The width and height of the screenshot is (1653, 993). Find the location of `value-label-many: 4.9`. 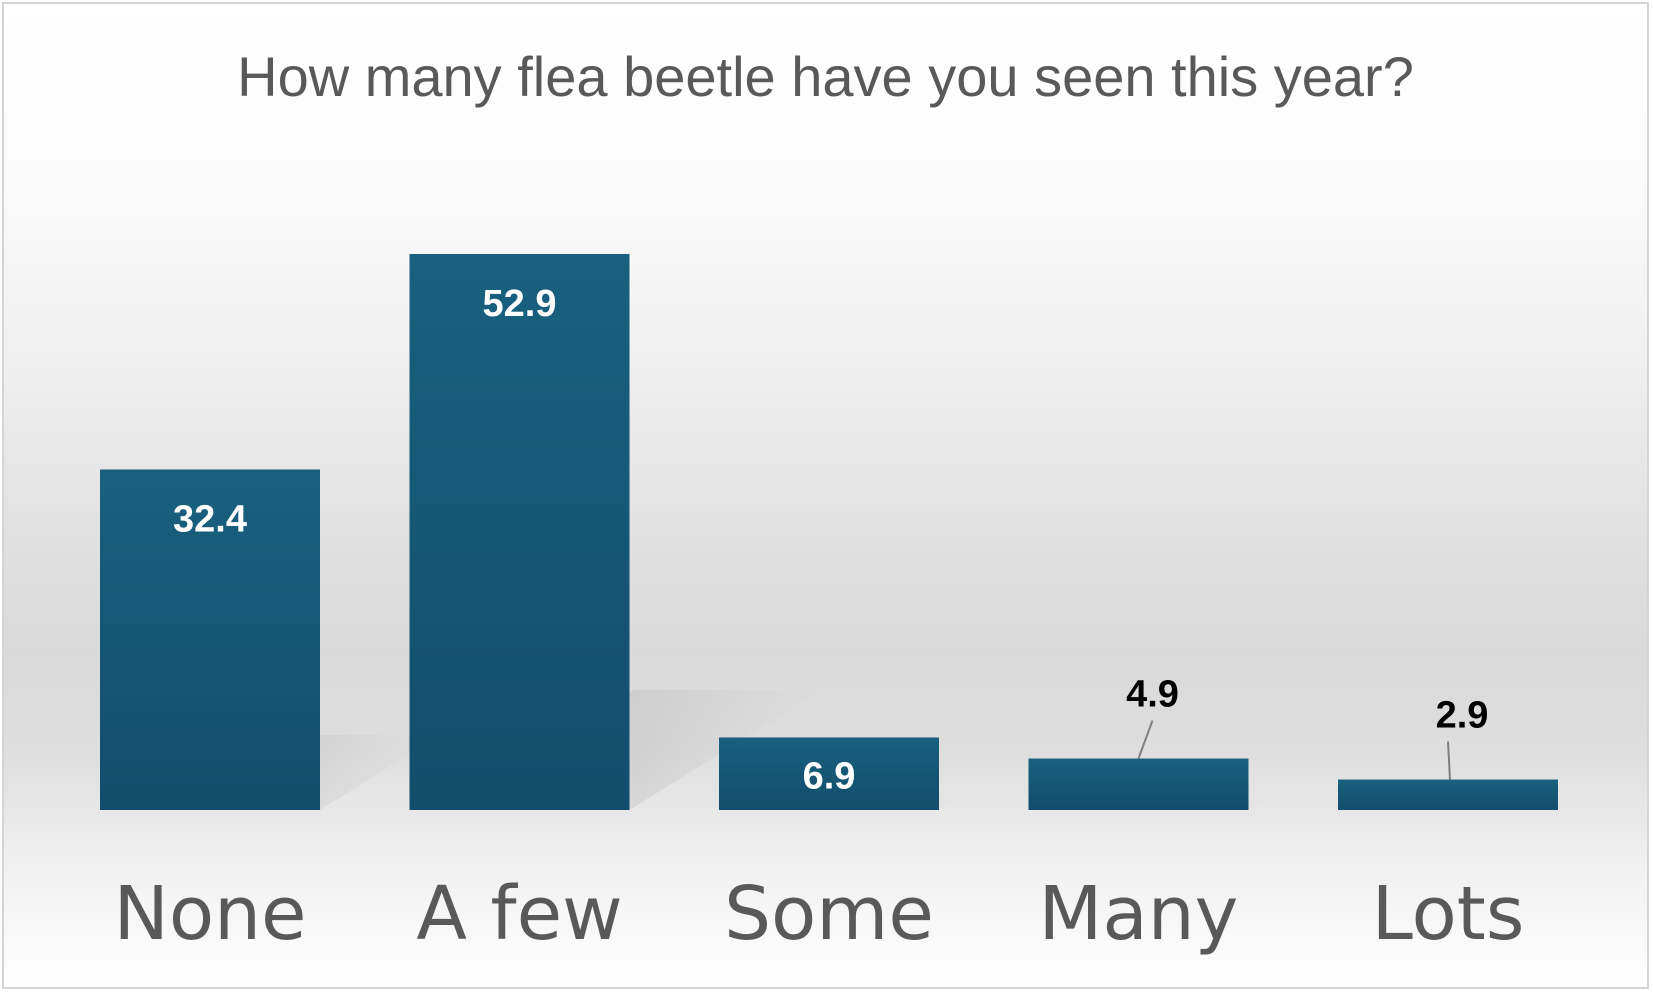

value-label-many: 4.9 is located at coordinates (1152, 694).